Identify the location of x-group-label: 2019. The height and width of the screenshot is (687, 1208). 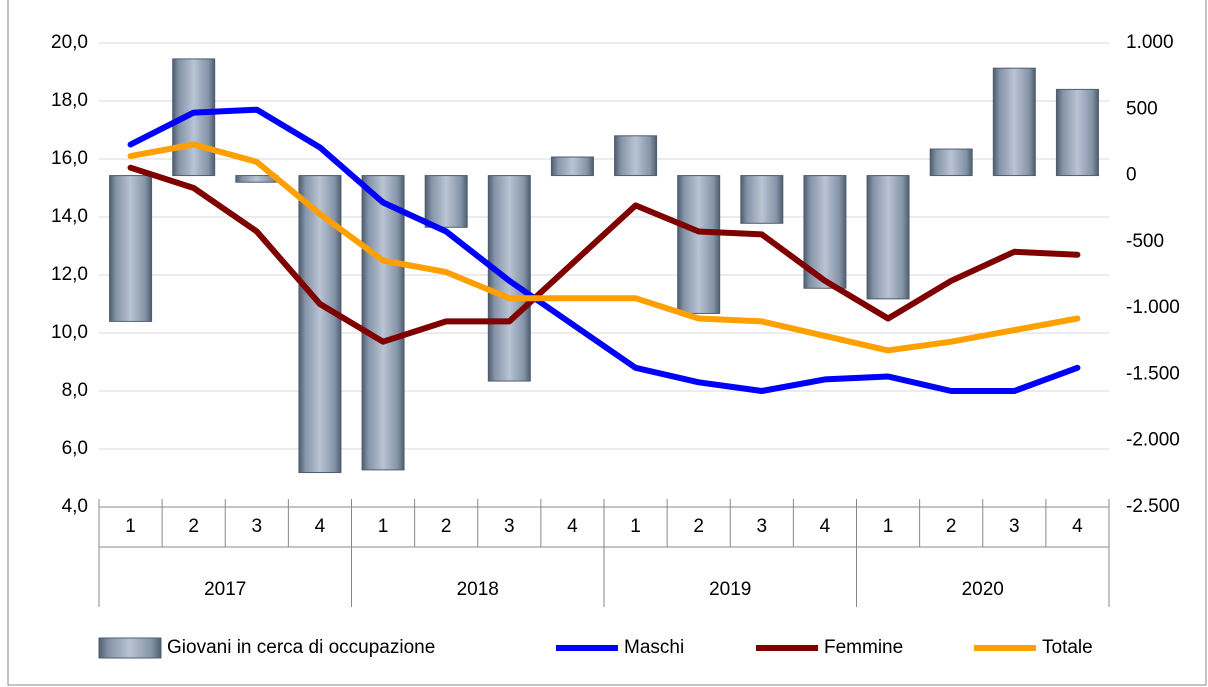
(730, 589).